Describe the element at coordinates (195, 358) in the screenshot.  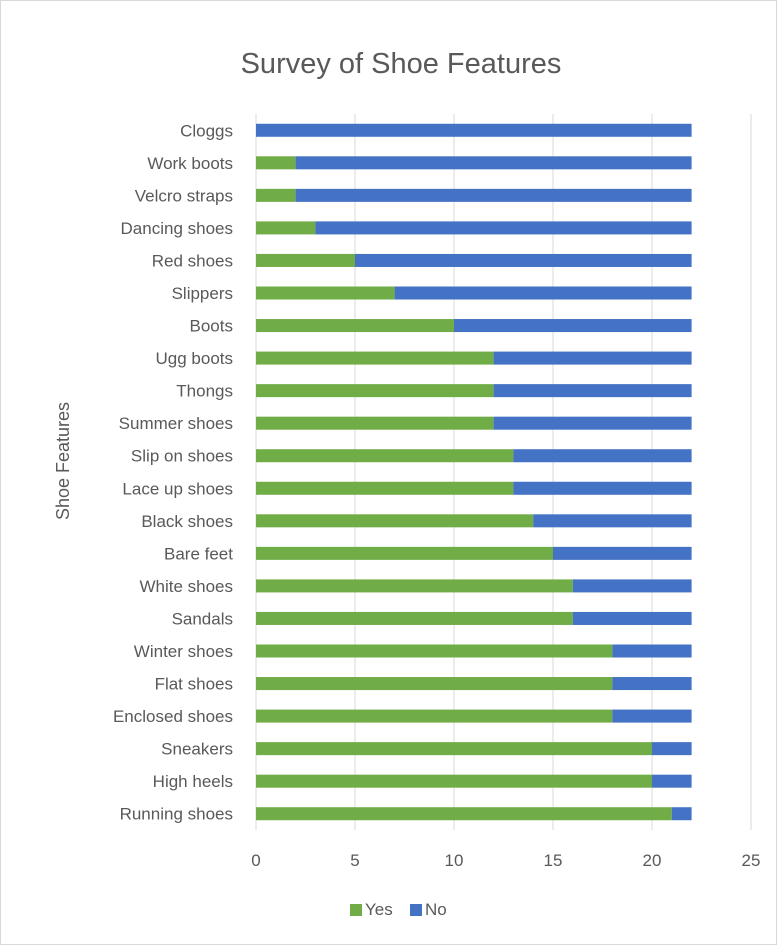
I see `category-label: Ugg boots` at that location.